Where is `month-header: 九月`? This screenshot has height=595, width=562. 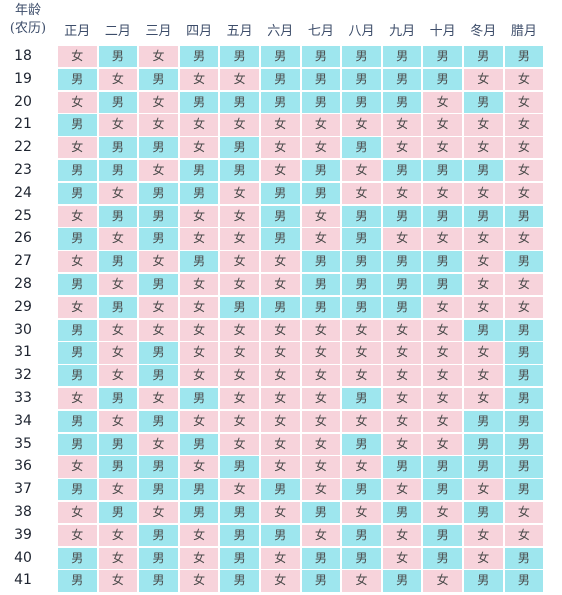
month-header: 九月 is located at coordinates (402, 31).